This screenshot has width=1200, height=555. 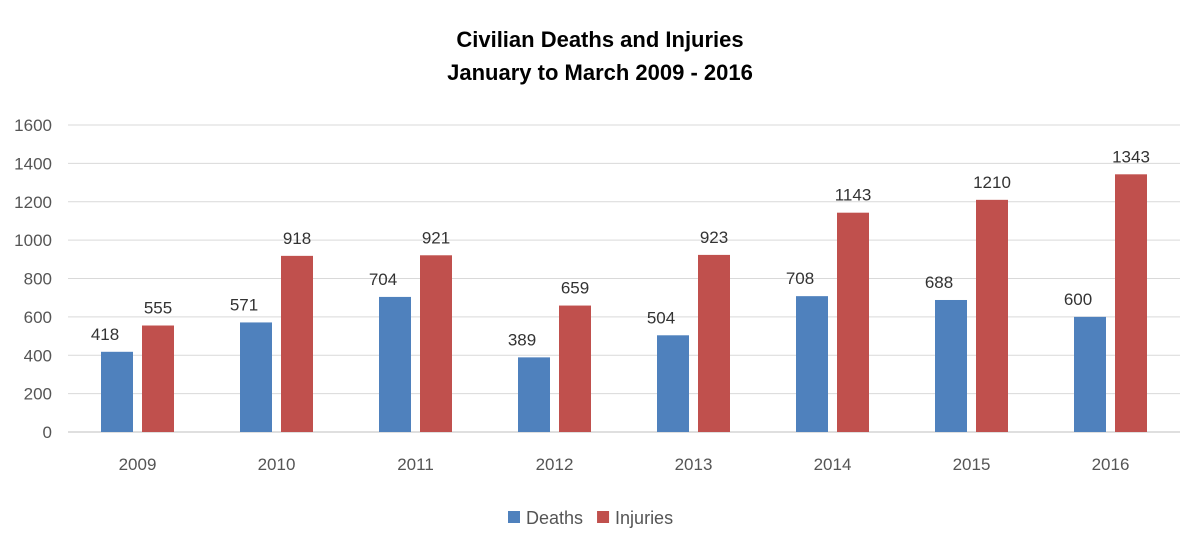 What do you see at coordinates (1131, 303) in the screenshot?
I see `bar-injuries-2016` at bounding box center [1131, 303].